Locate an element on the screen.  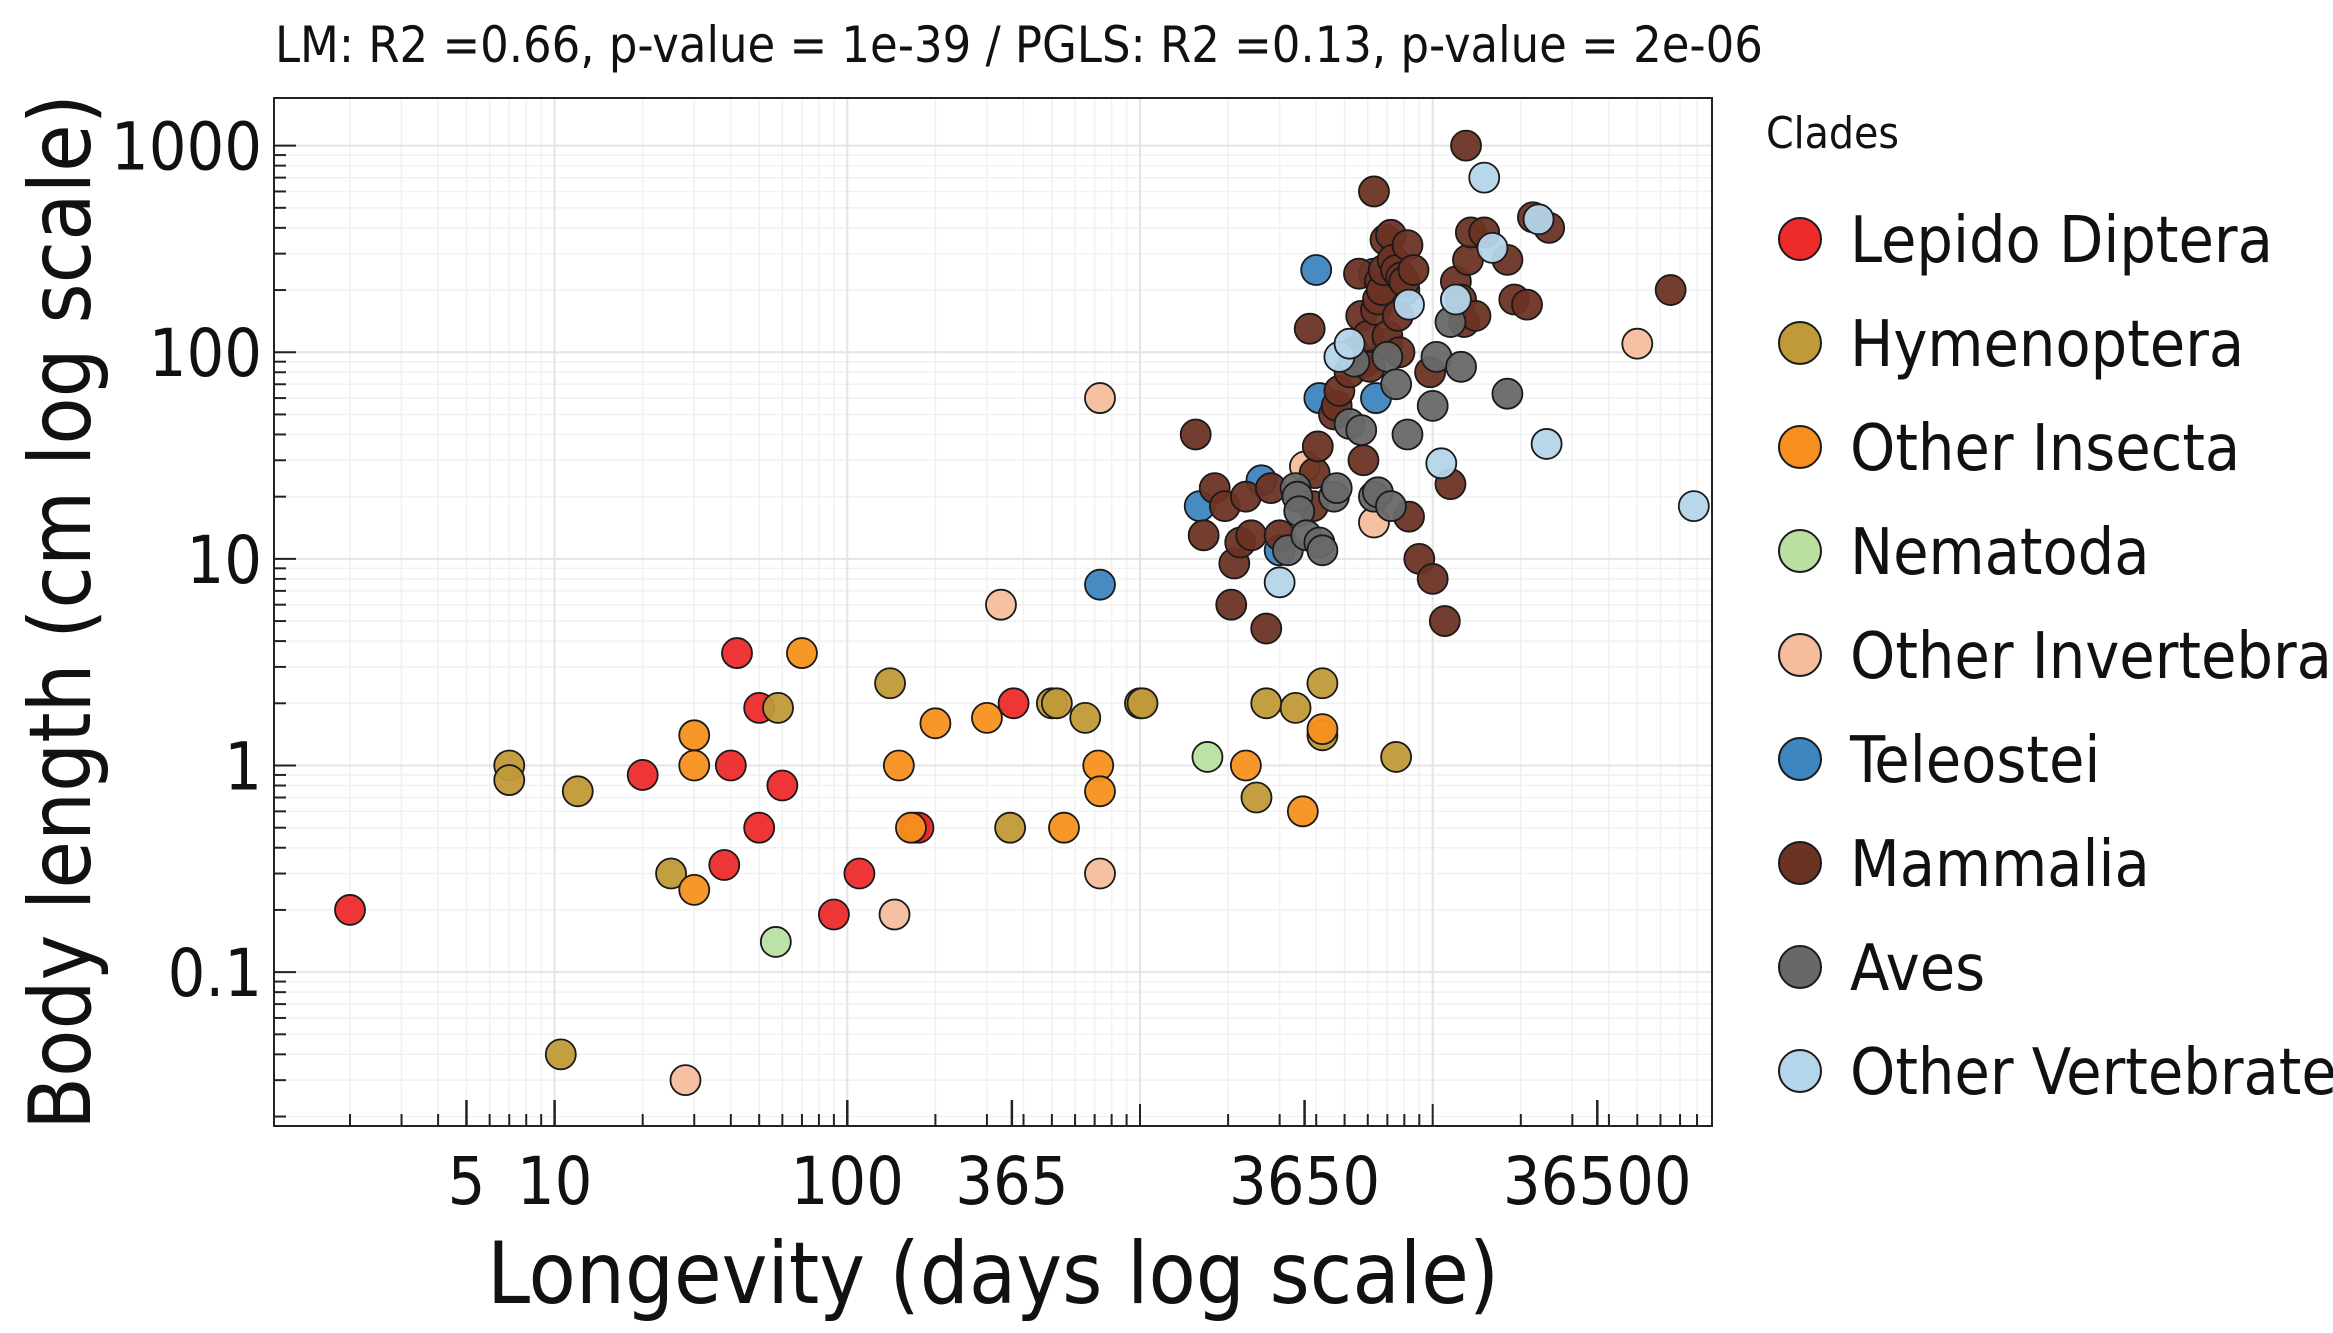
y-tick-label: 1000 is located at coordinates (186, 147).